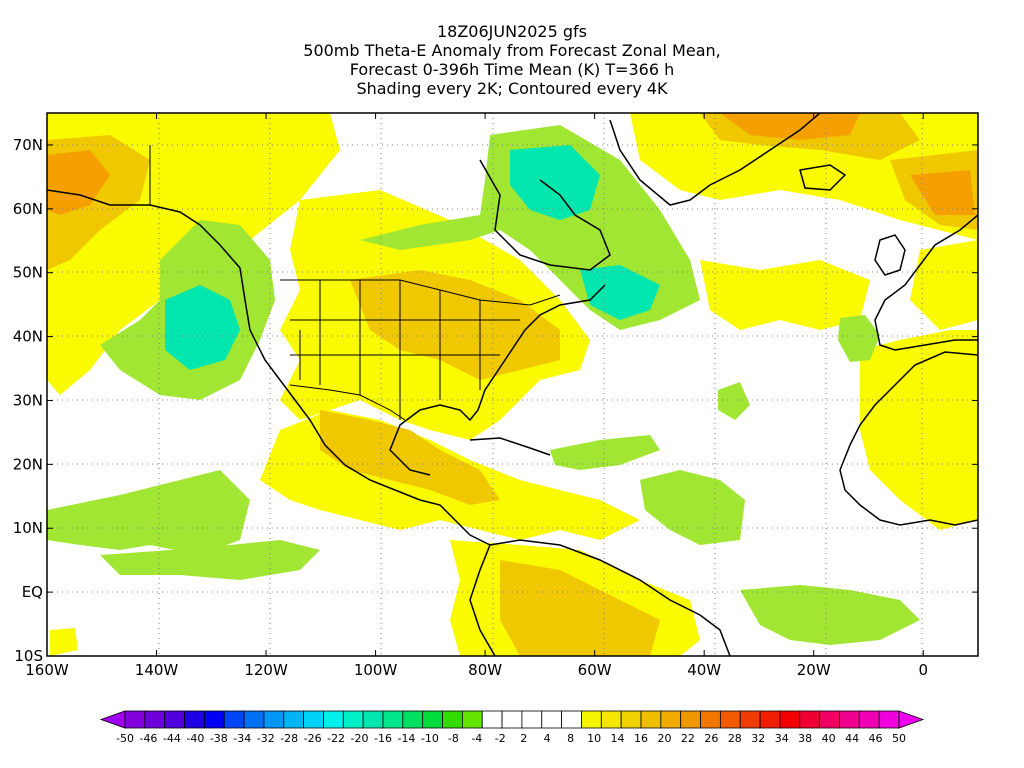  I want to click on colorbar-label: -8, so click(453, 738).